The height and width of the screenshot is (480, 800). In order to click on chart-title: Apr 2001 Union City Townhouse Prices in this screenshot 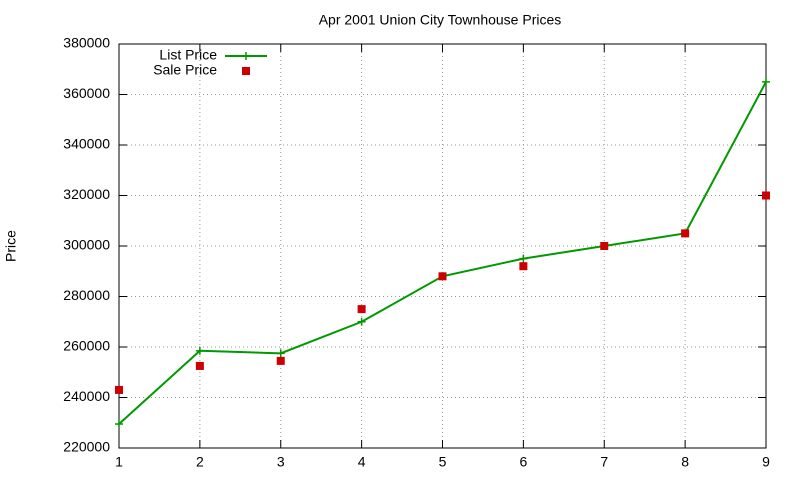, I will do `click(440, 20)`.